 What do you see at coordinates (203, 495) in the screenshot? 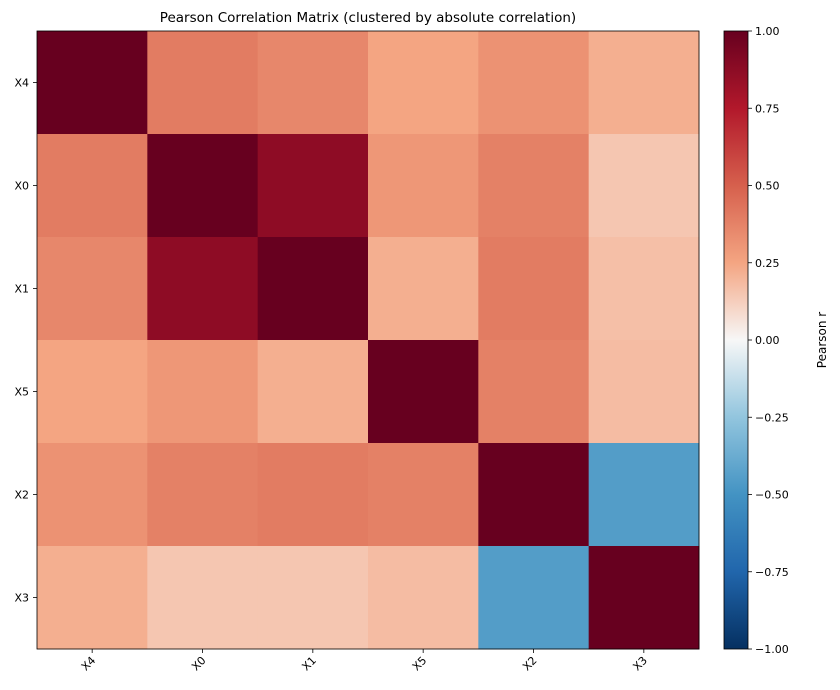
I see `heatmap-cell-X2-X0` at bounding box center [203, 495].